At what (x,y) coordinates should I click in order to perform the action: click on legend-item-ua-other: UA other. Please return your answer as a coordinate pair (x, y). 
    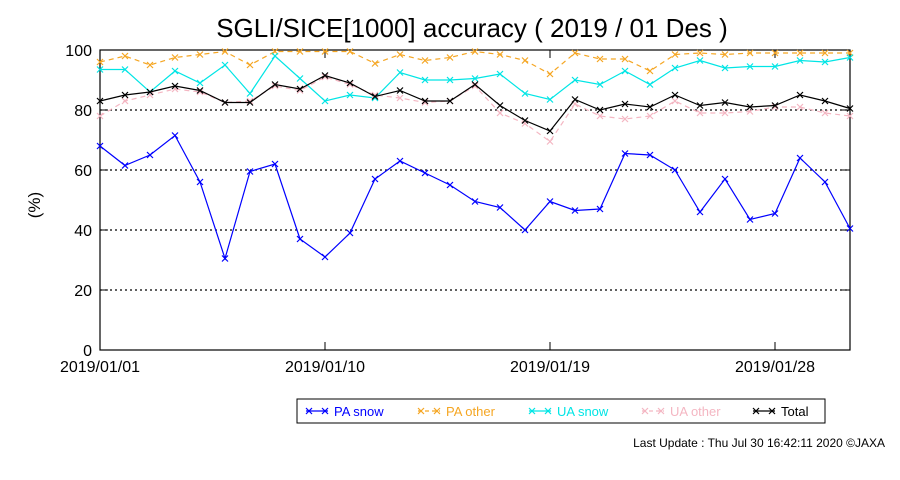
    Looking at the image, I should click on (681, 411).